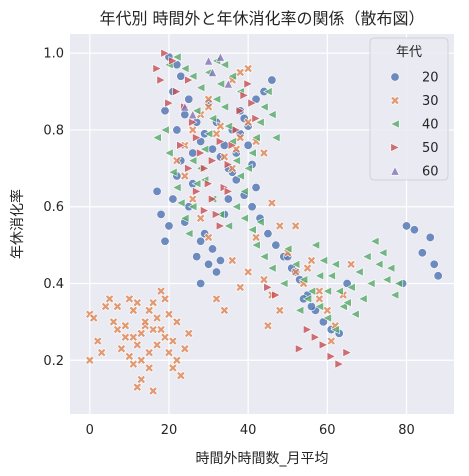 The height and width of the screenshot is (476, 469). Describe the element at coordinates (430, 125) in the screenshot. I see `legend-label-40: 40` at that location.